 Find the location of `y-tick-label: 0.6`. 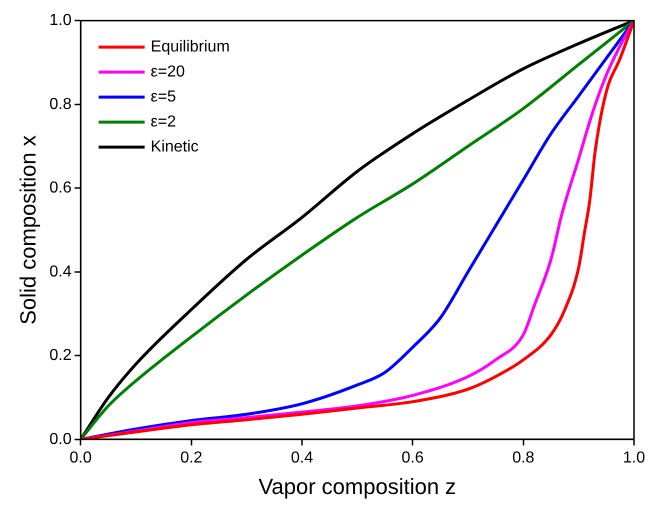

y-tick-label: 0.6 is located at coordinates (60, 188).